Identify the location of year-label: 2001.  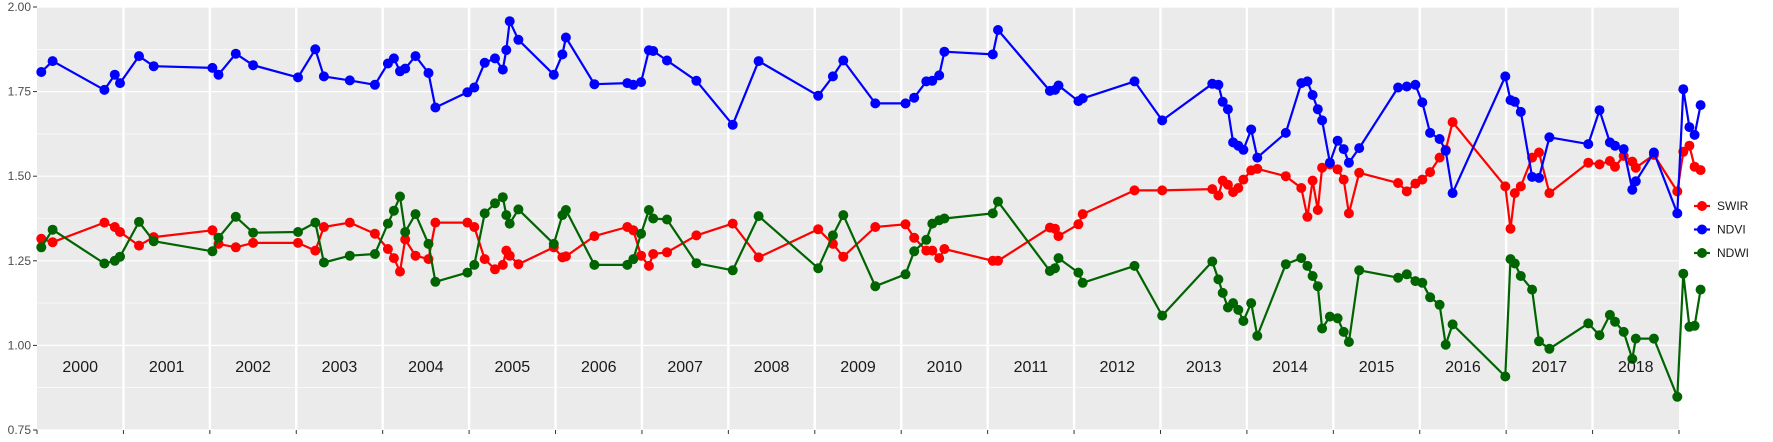
(167, 367).